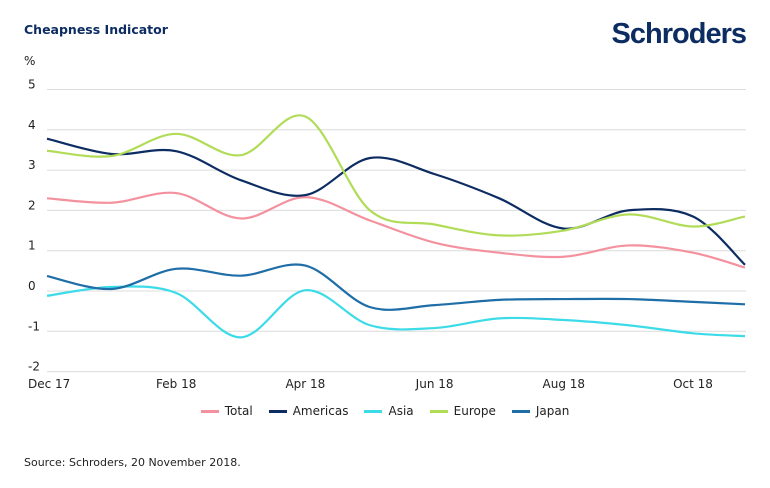 Image resolution: width=770 pixels, height=488 pixels. Describe the element at coordinates (32, 125) in the screenshot. I see `y-tick-label: 4` at that location.